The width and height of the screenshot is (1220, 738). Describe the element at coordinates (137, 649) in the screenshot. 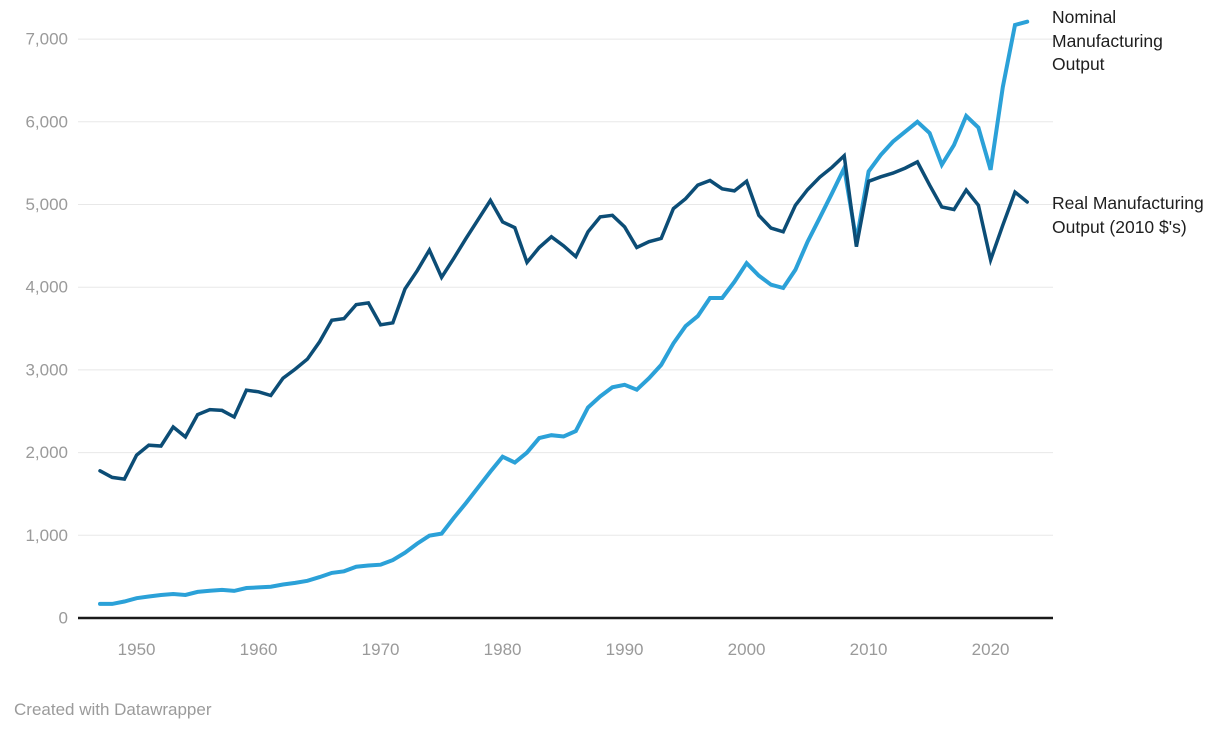

I see `x-tick-label-1950: 1950` at that location.